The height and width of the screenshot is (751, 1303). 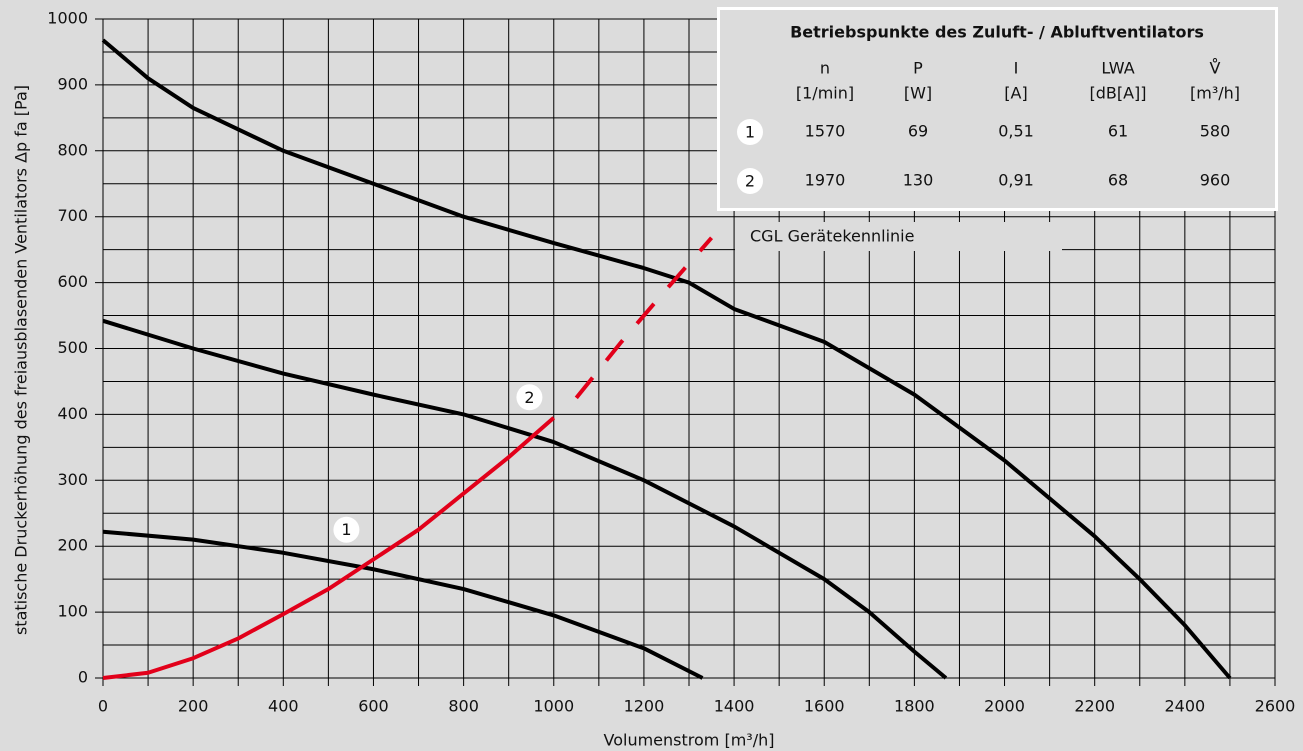 What do you see at coordinates (103, 706) in the screenshot?
I see `x-tick-label: 0` at bounding box center [103, 706].